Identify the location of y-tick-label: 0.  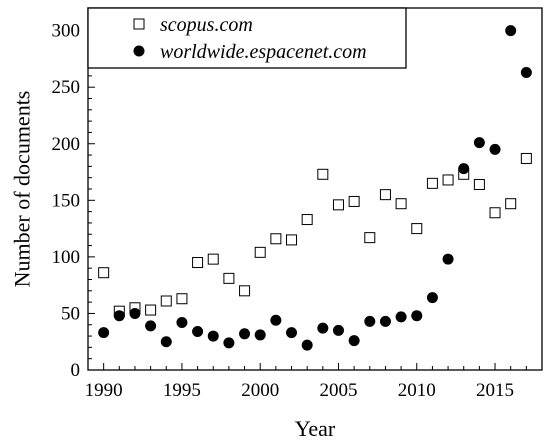
(76, 370).